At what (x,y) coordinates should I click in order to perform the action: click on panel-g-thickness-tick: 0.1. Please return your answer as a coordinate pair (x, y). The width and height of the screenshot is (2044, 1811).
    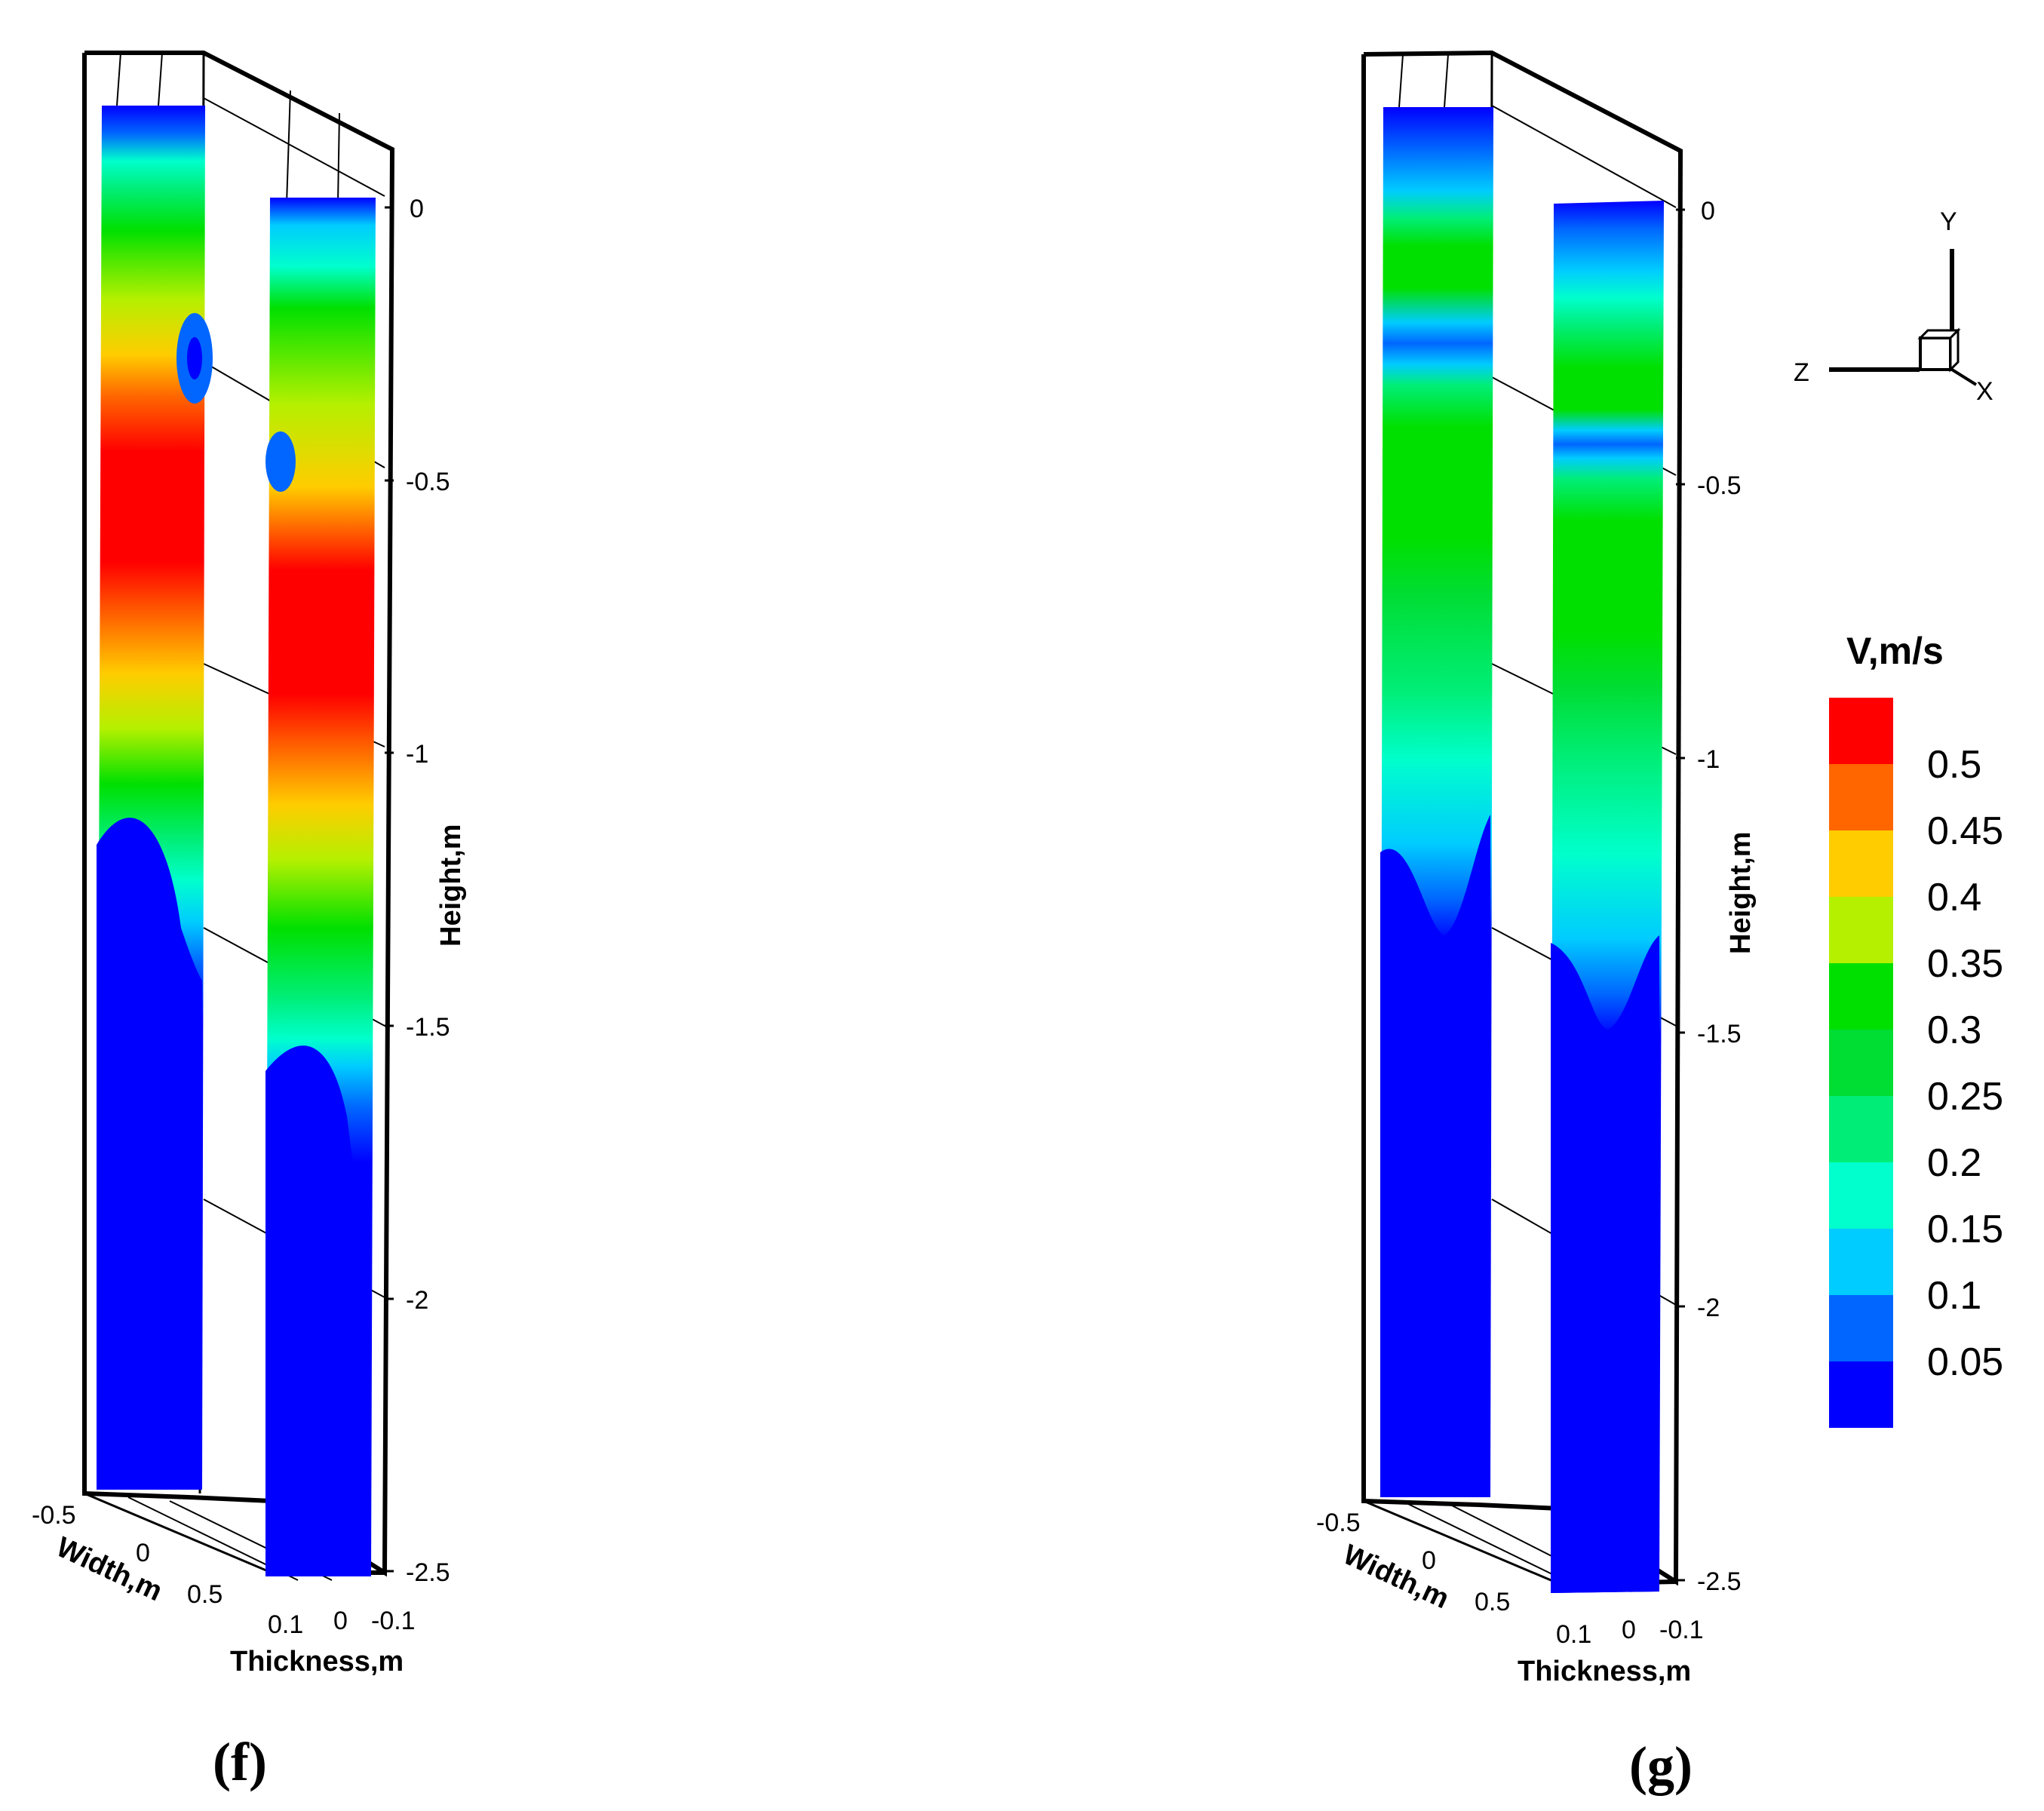
    Looking at the image, I should click on (1574, 1635).